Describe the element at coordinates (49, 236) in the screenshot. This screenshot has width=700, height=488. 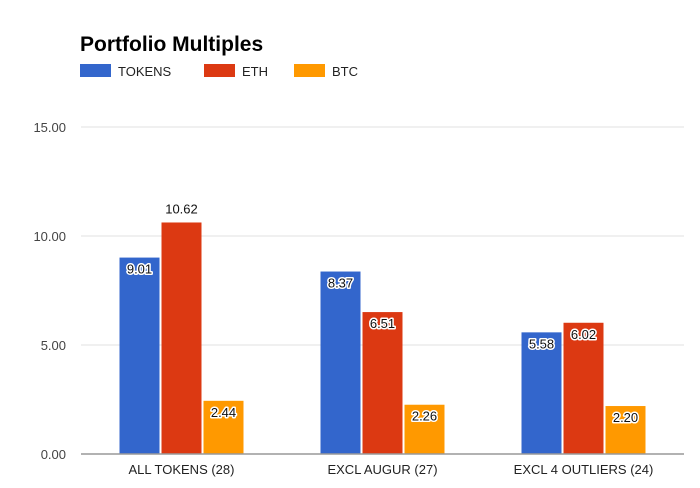
I see `y-tick-label: 10.00` at that location.